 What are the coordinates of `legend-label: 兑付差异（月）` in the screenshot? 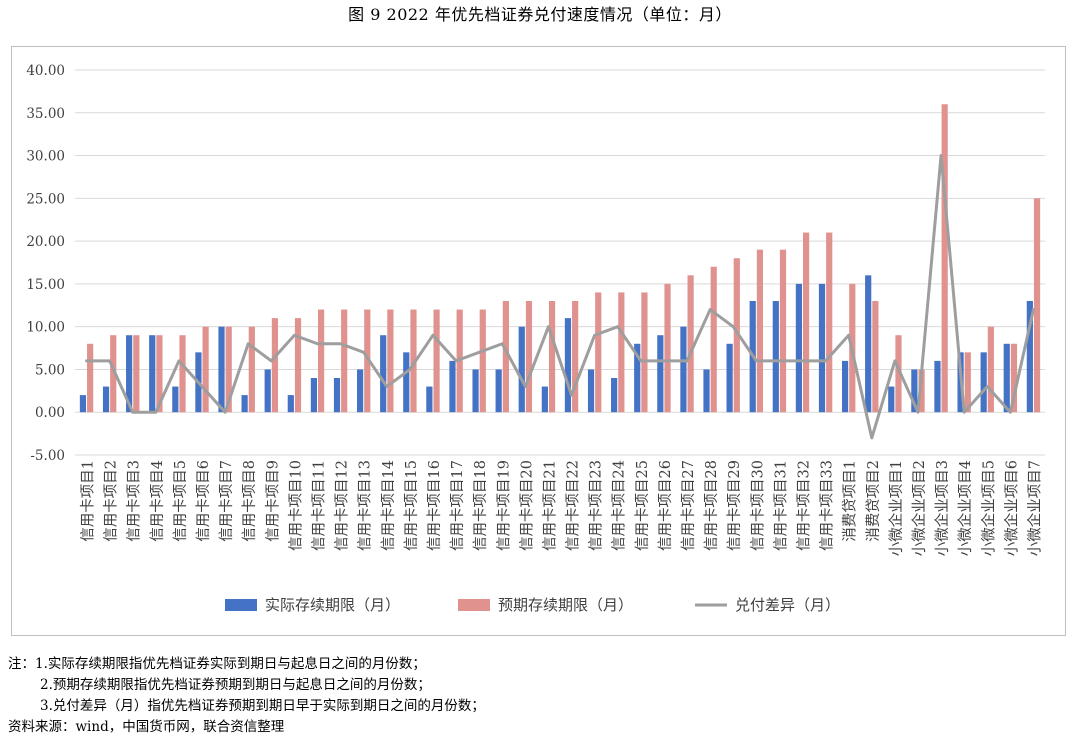 It's located at (787, 605).